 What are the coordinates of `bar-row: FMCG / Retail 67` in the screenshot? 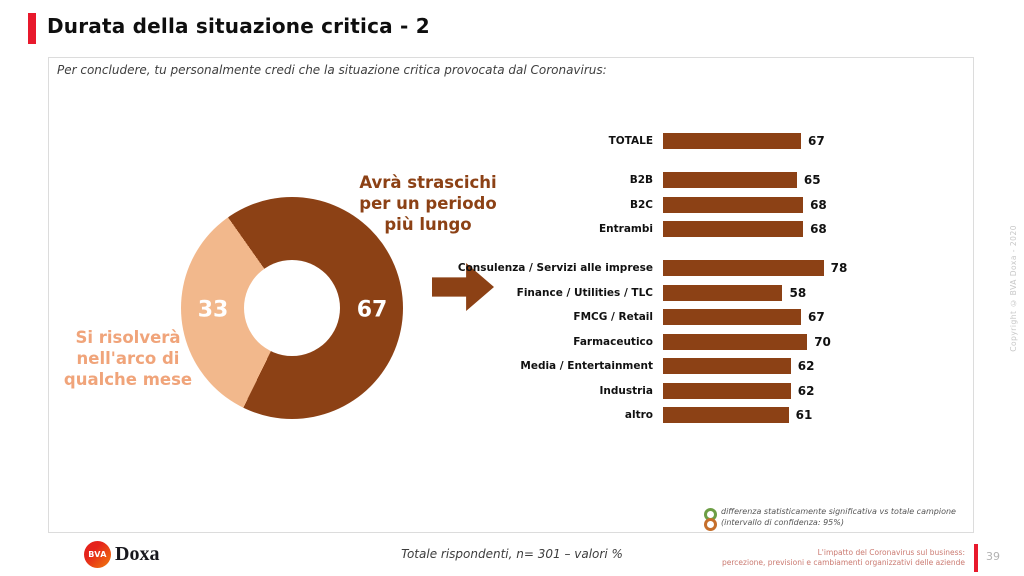 It's located at (698, 317).